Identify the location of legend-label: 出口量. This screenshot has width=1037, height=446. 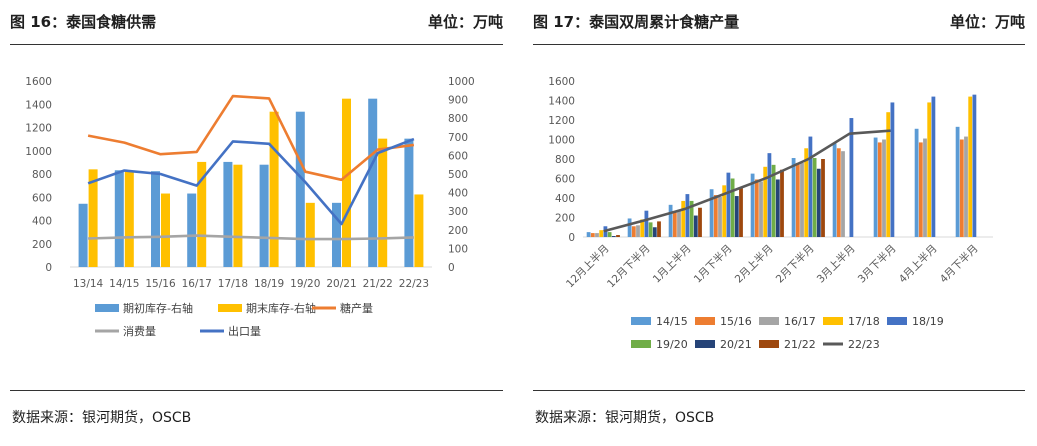
(244, 331).